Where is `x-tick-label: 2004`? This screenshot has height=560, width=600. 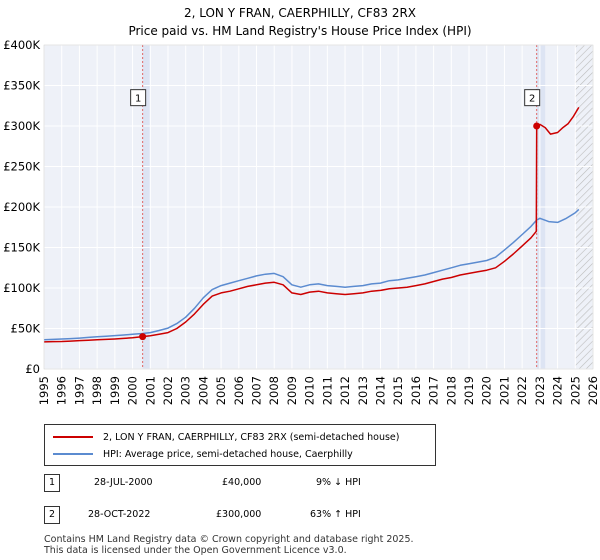
x-tick-label: 2004 is located at coordinates (203, 390).